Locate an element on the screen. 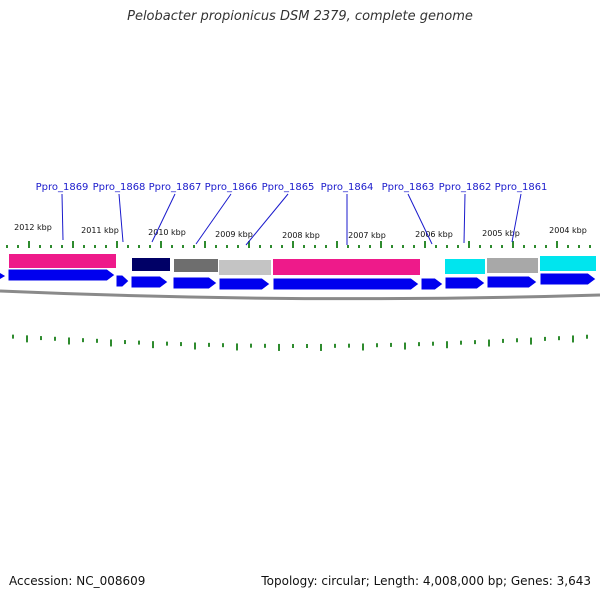 This screenshot has height=600, width=600. kbp-label: 2004 kbp is located at coordinates (568, 230).